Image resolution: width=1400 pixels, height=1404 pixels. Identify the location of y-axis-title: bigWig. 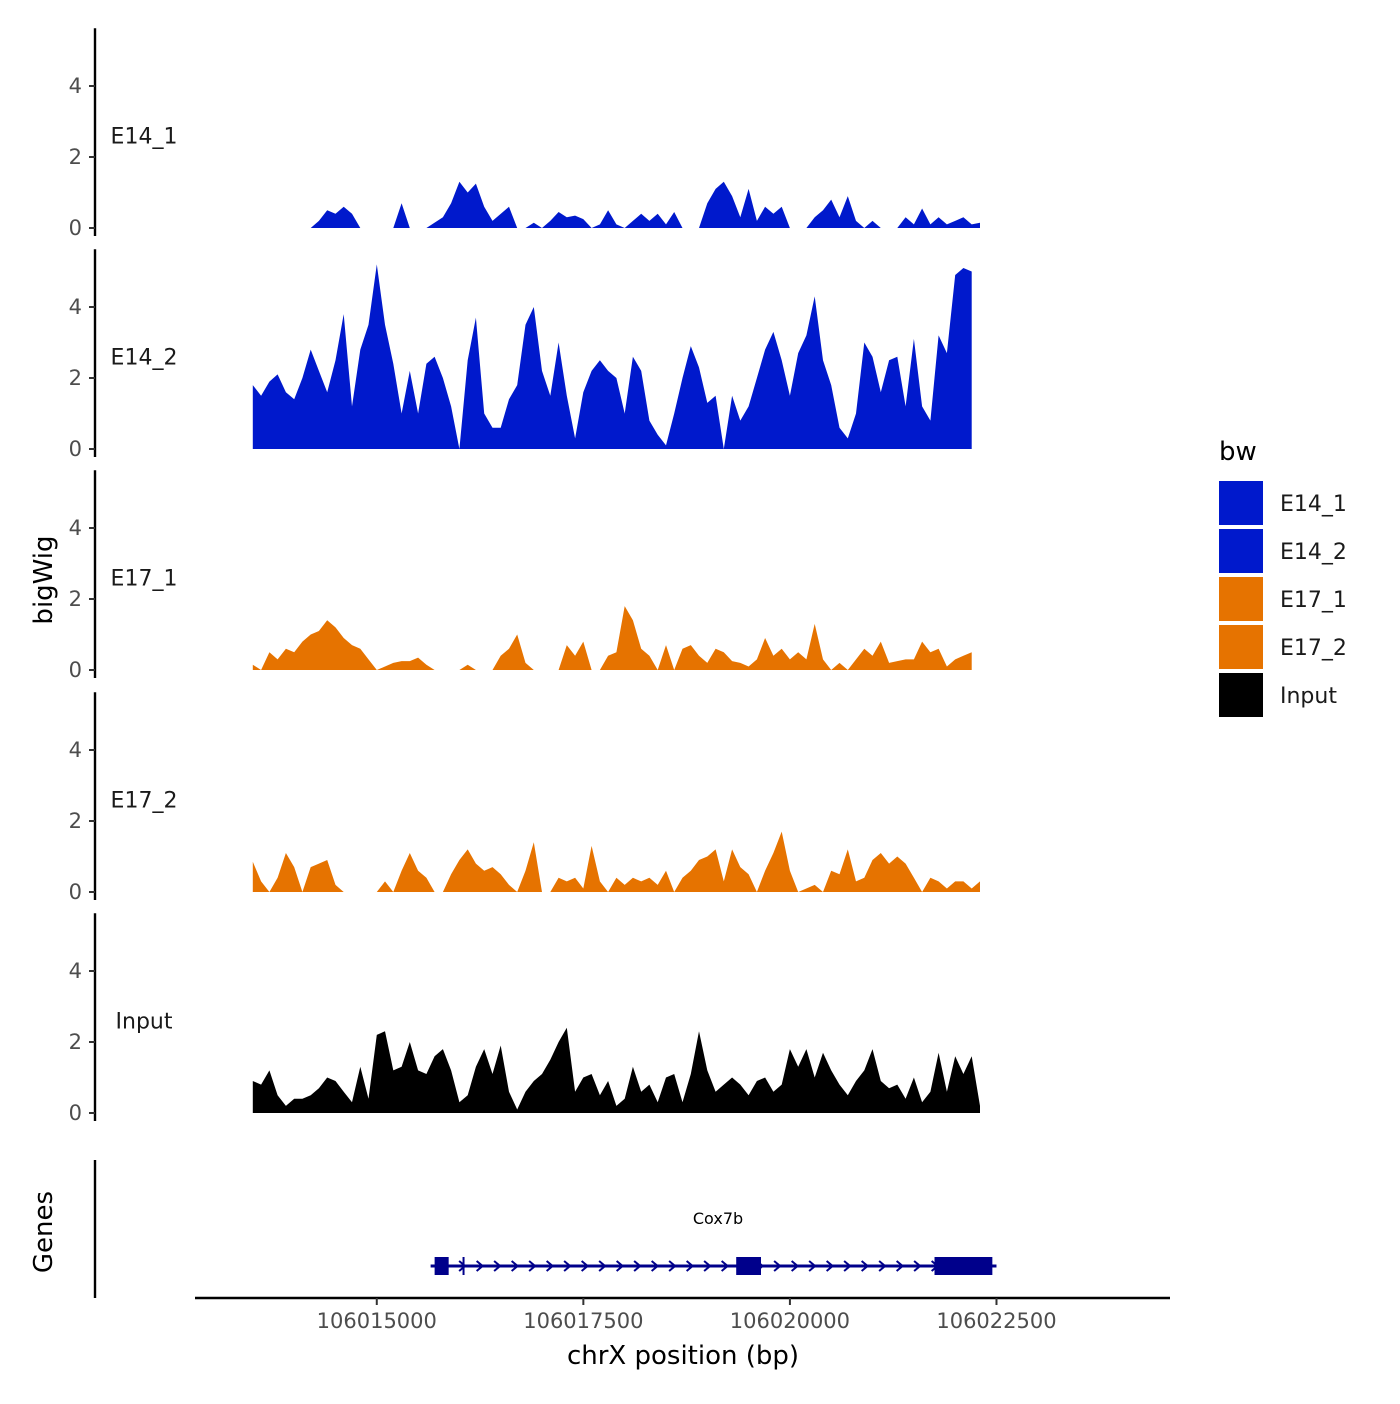
(44, 579).